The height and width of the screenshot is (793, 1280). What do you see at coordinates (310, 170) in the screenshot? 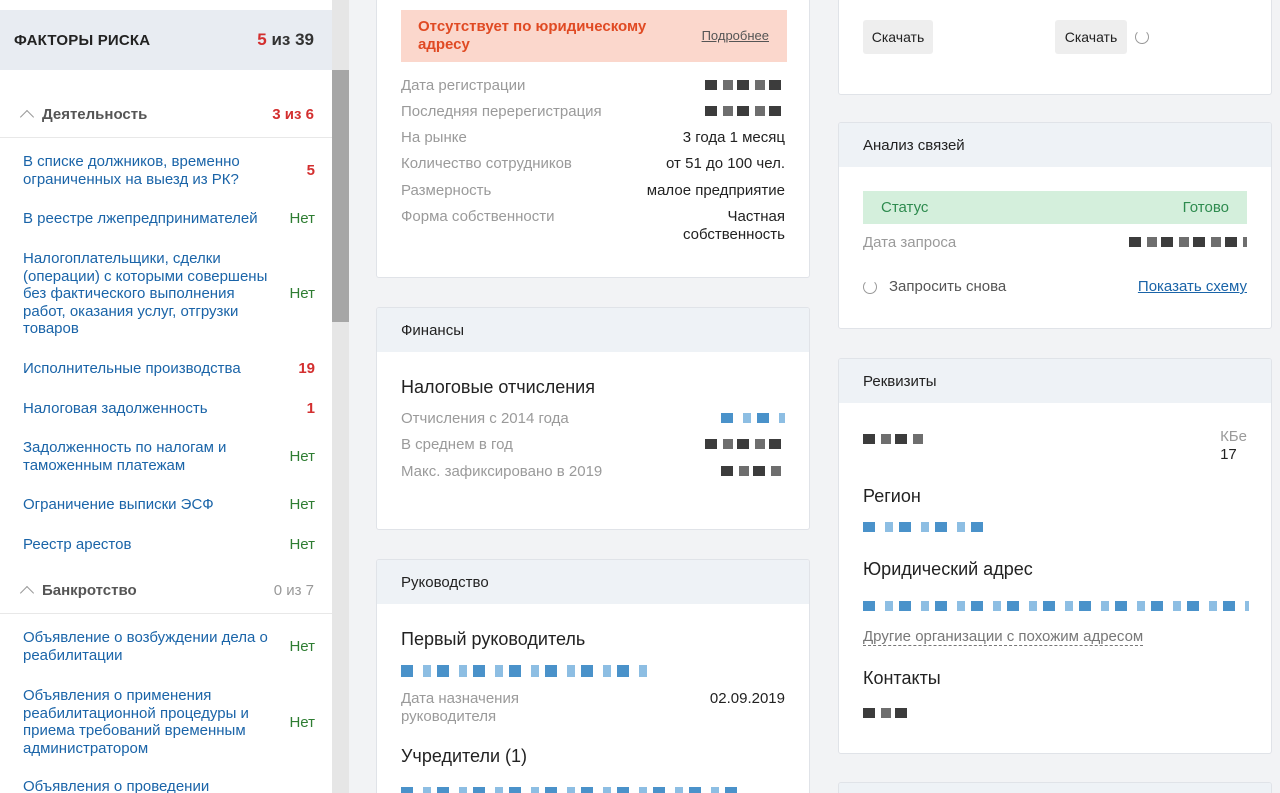
I see `risk-item-value: 5` at bounding box center [310, 170].